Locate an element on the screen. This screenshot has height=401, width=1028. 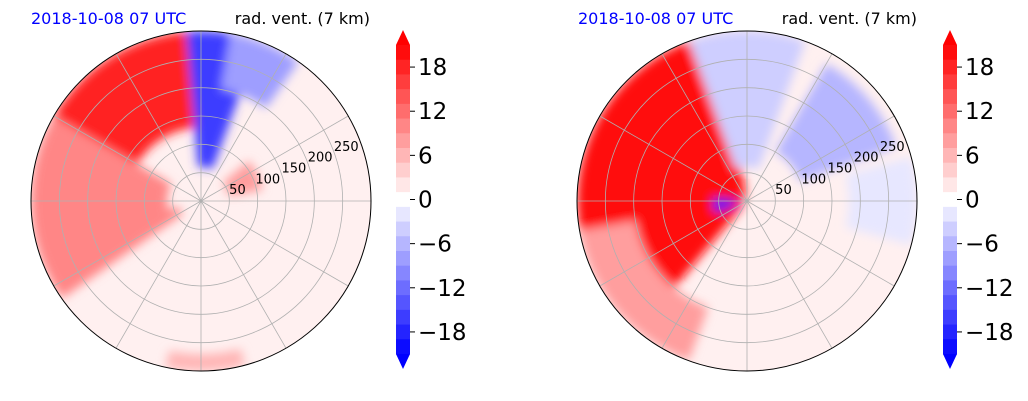
colorbar-left: 18 12 6 0 −6 −12 −18 is located at coordinates (431, 199).